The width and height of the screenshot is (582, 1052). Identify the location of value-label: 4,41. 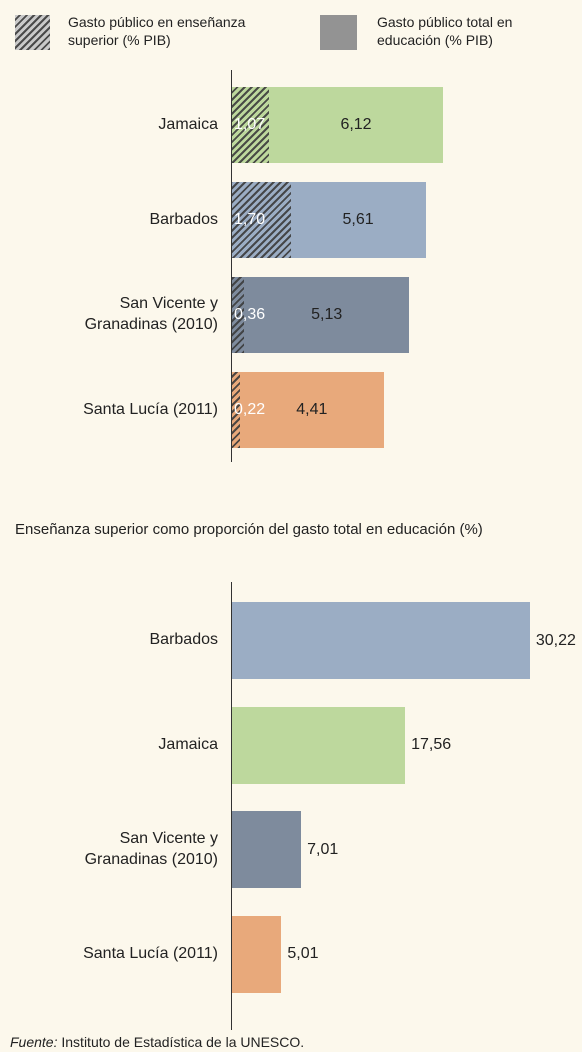
(312, 409).